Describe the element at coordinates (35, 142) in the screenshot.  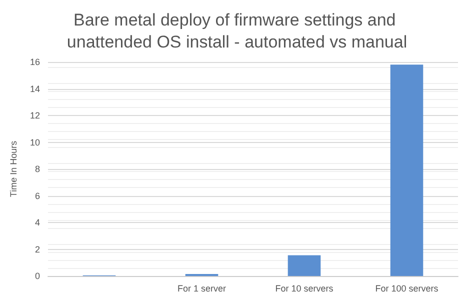
I see `y-tick-label: 10` at that location.